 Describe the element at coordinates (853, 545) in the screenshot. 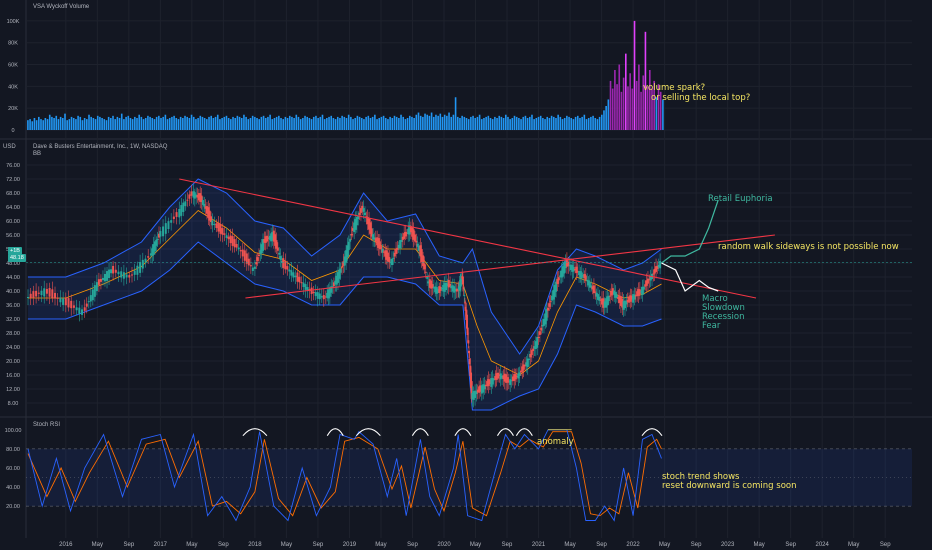

I see `x-tick-label: May` at that location.